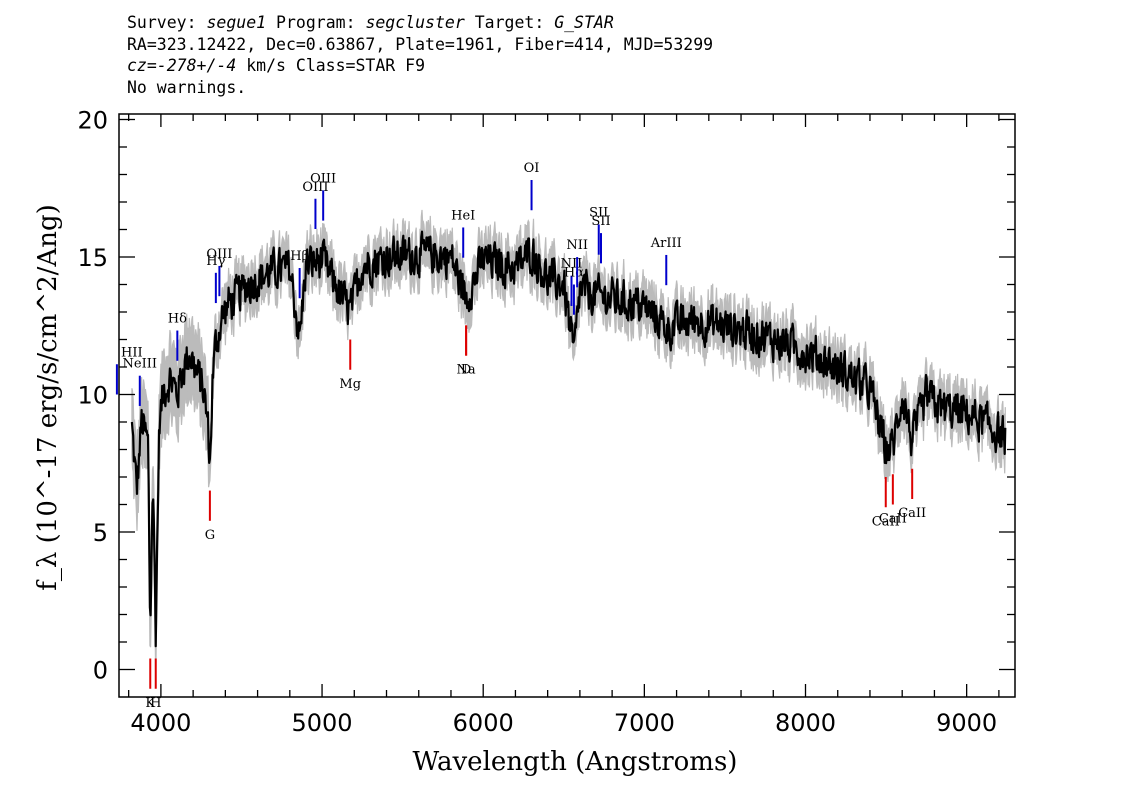 The width and height of the screenshot is (1134, 810). I want to click on y-tick-label: 0, so click(100, 671).